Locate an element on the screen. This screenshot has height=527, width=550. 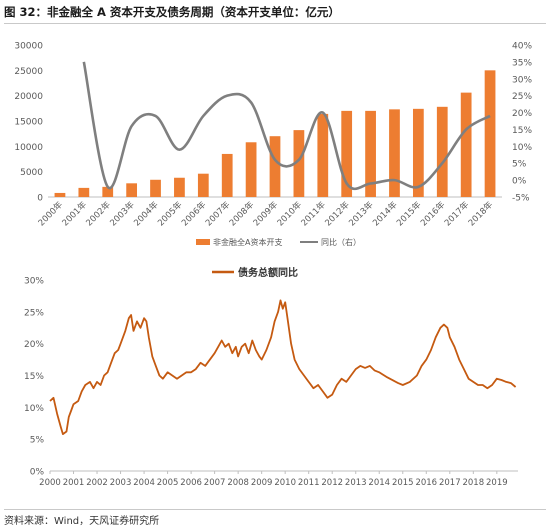
y-right-tick-label: 40% is located at coordinates (522, 47).